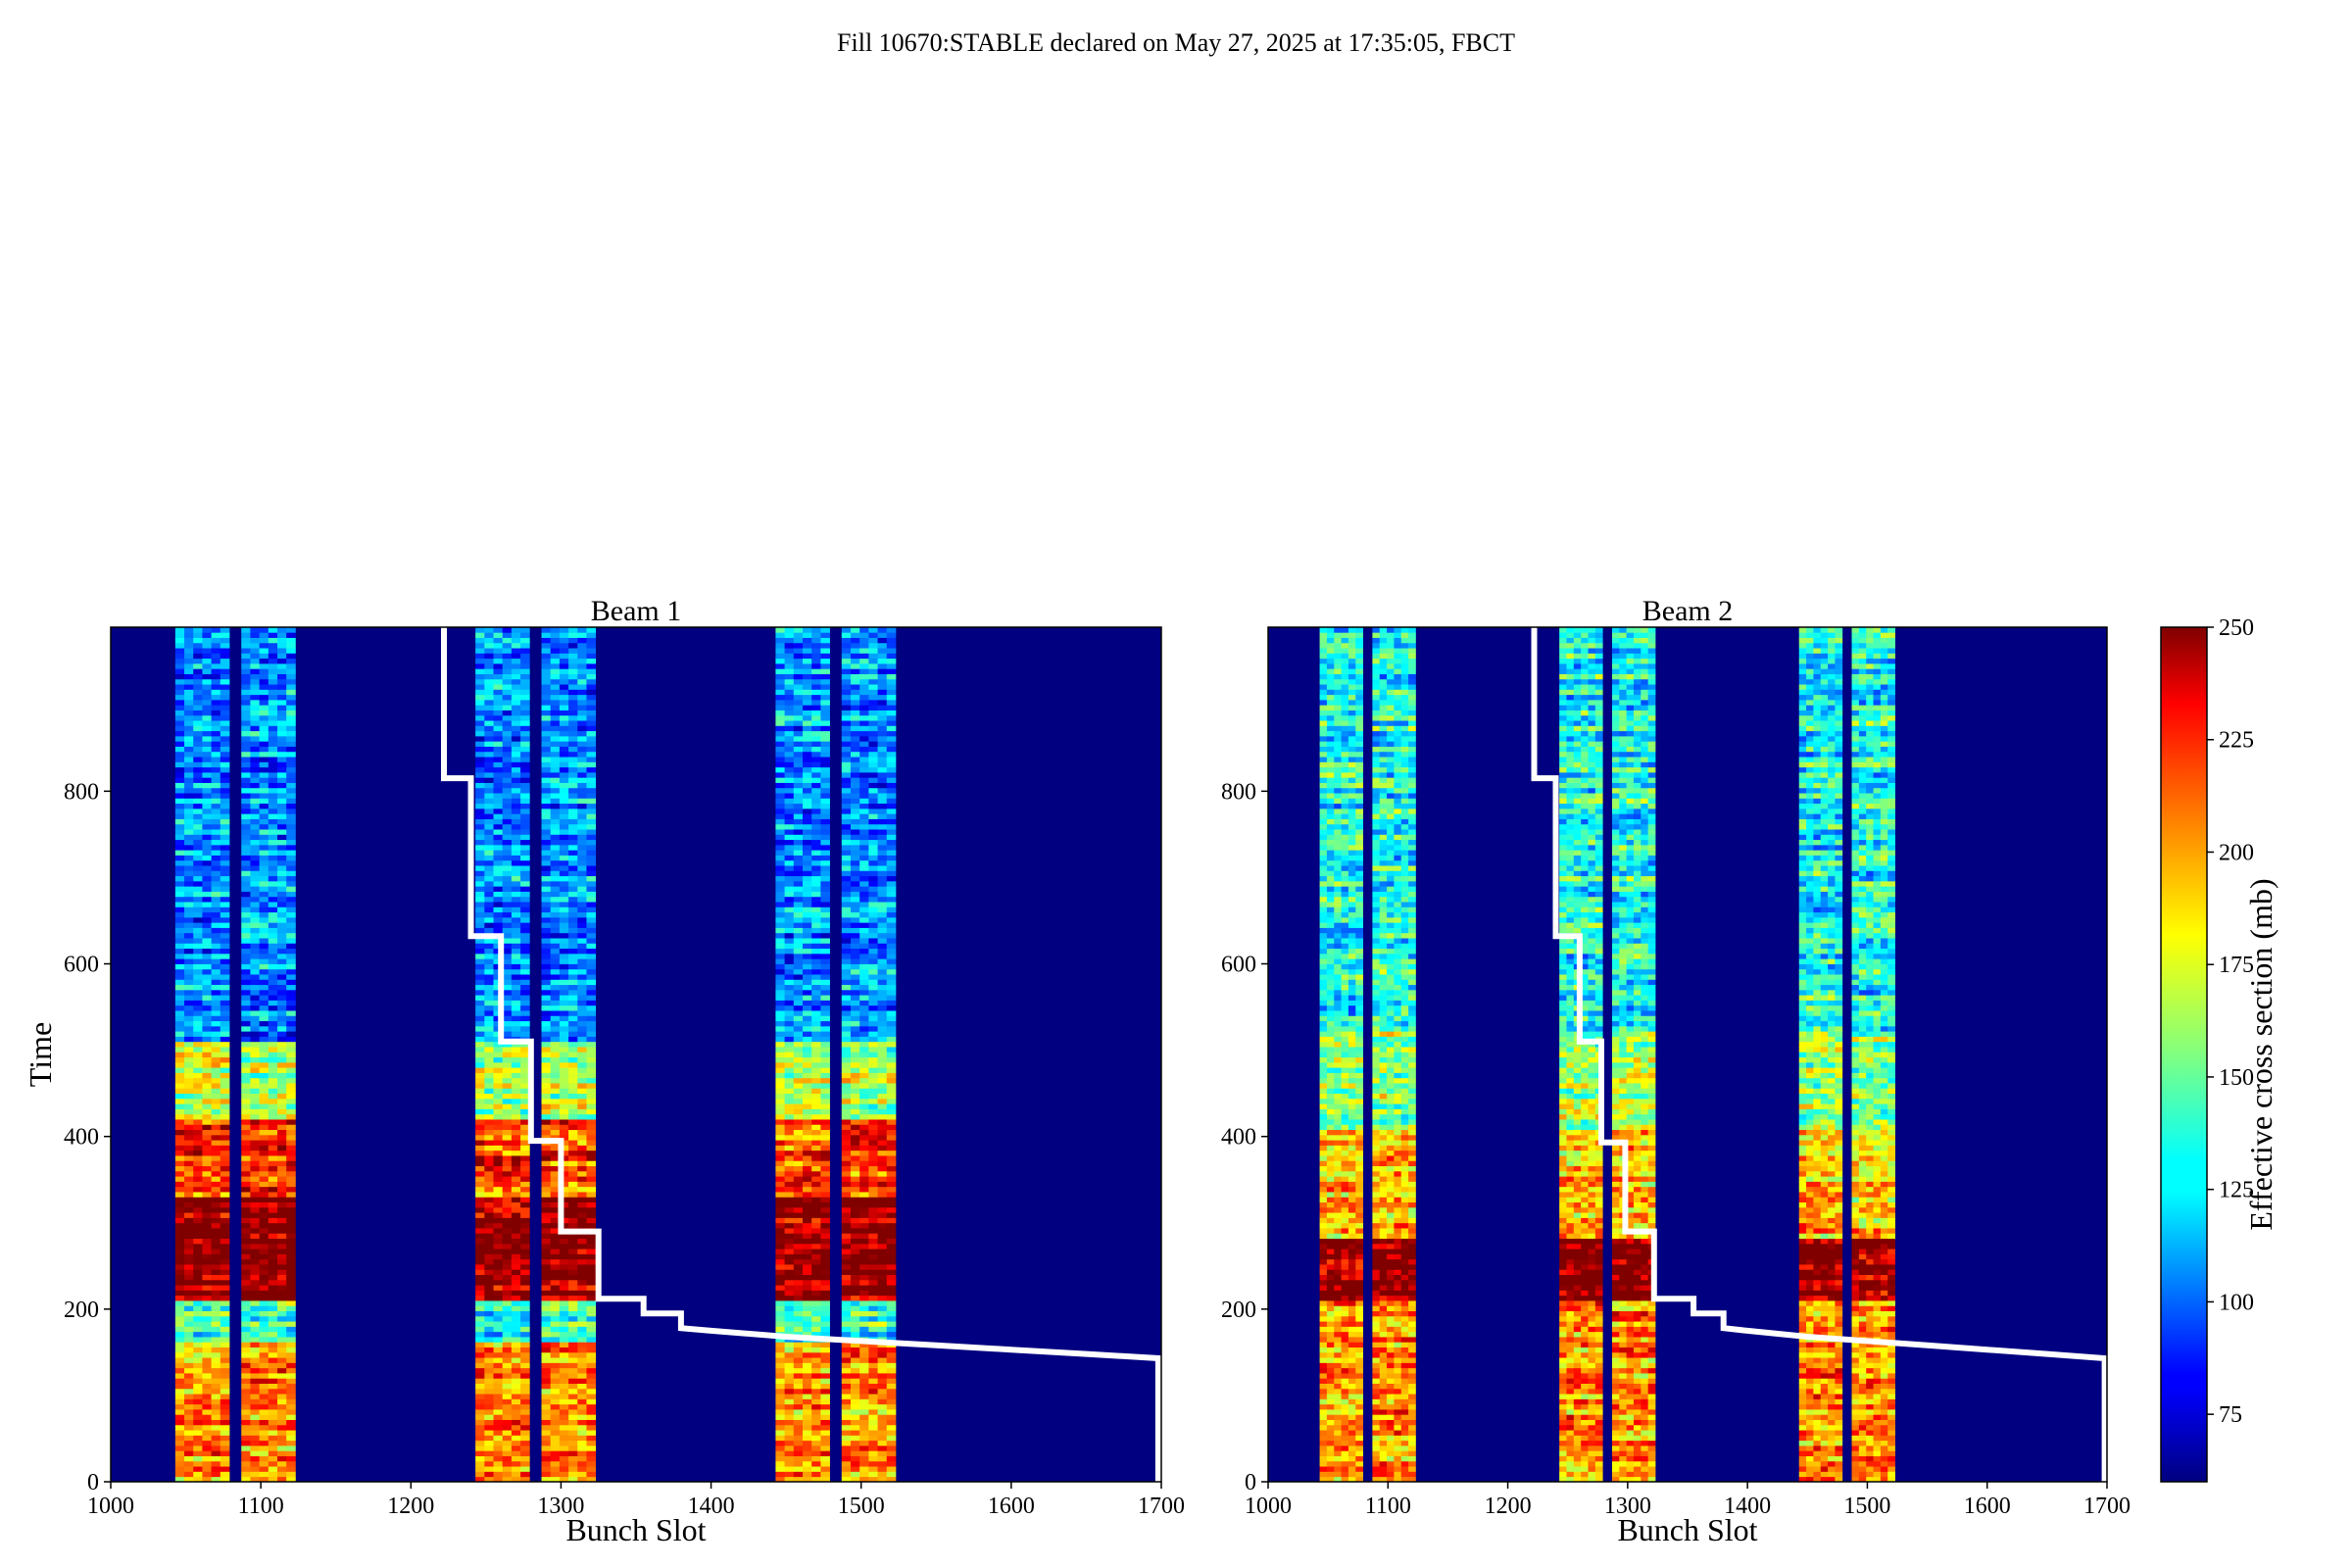 This screenshot has height=1568, width=2352. What do you see at coordinates (2236, 965) in the screenshot?
I see `colorbar-tick-label: 175` at bounding box center [2236, 965].